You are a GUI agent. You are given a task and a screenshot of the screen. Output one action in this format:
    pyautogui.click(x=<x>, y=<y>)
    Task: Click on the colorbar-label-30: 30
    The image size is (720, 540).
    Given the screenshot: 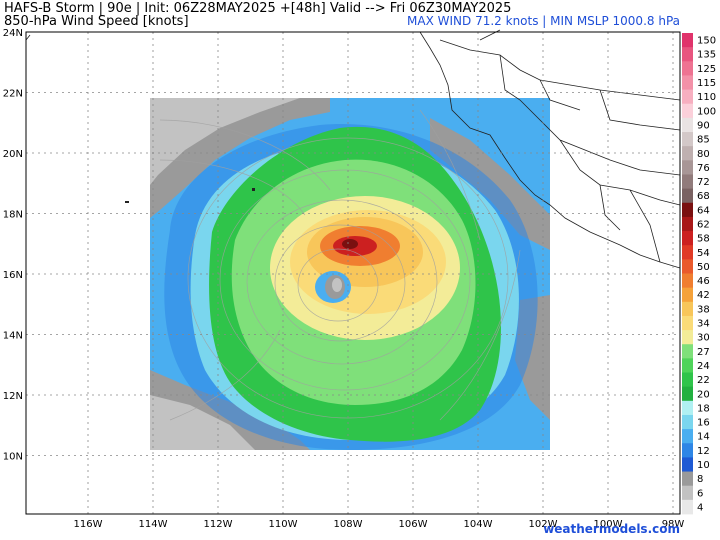 What is the action you would take?
    pyautogui.click(x=703, y=338)
    